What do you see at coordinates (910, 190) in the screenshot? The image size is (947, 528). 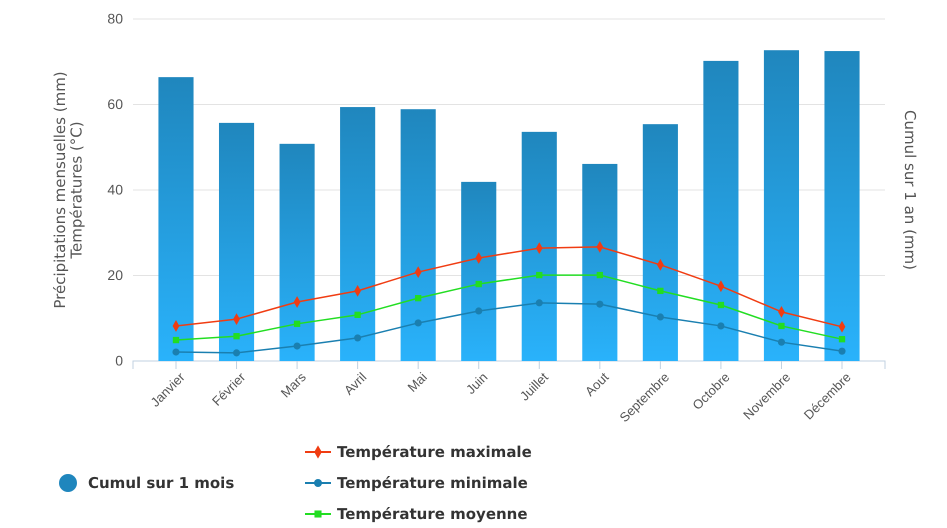 I see `y2-axis-title: Cumul sur 1 an (mm)` at bounding box center [910, 190].